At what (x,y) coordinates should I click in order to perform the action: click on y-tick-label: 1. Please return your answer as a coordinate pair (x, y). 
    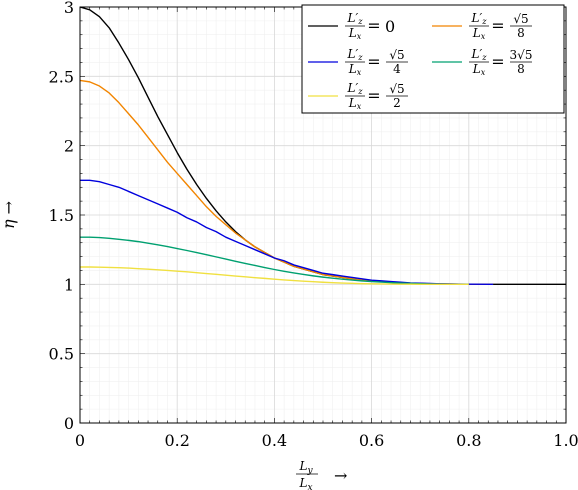
    Looking at the image, I should click on (69, 284).